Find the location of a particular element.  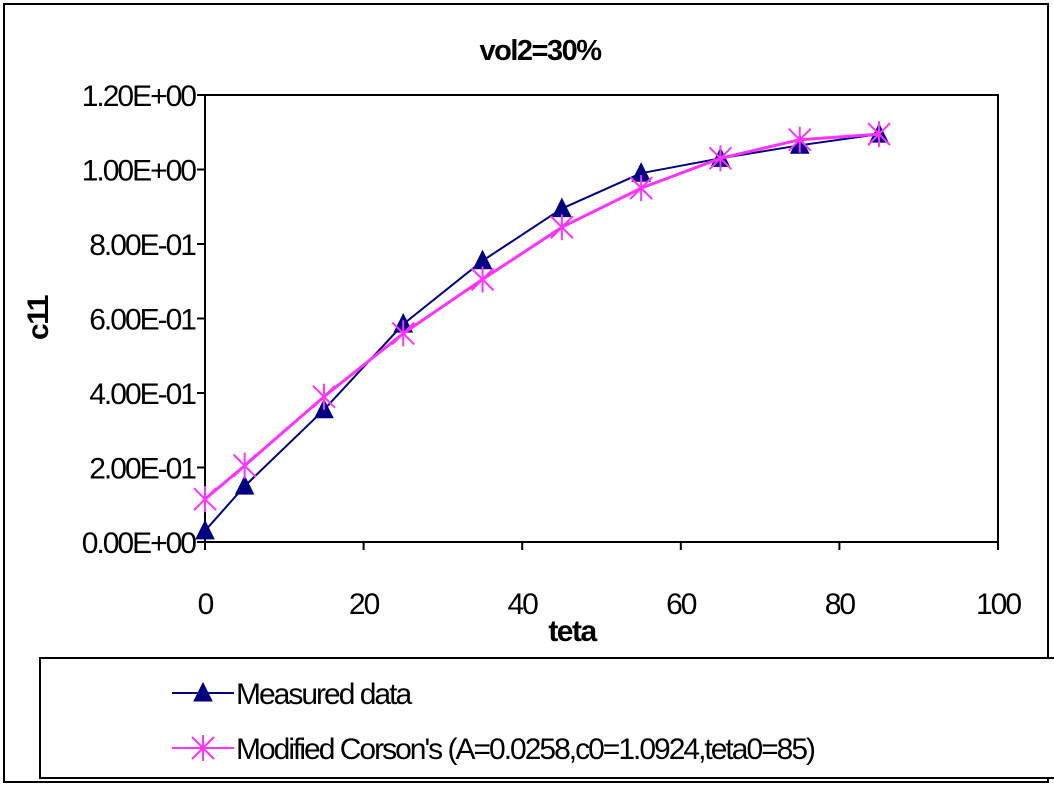

legend-box is located at coordinates (546, 718).